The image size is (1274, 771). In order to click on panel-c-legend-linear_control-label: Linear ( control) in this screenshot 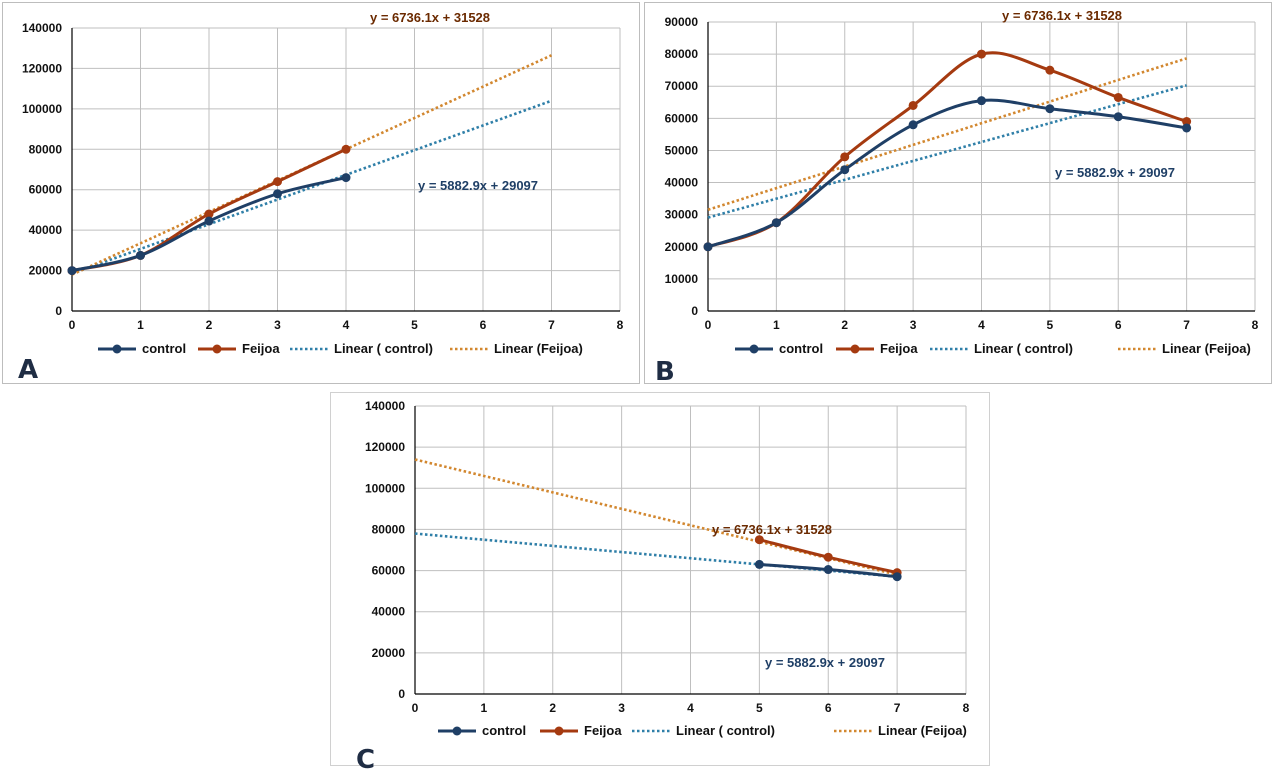, I will do `click(725, 730)`.